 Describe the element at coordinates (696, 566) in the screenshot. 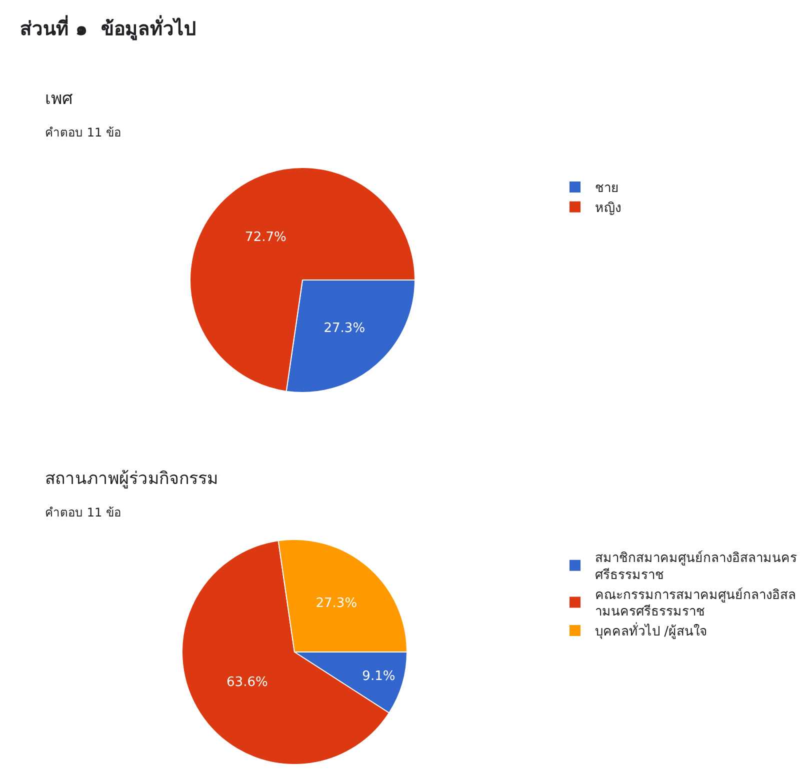

I see `legend-label: สมาชิกสมาคมศูนย์กลางอิสลามนครศรีธรรมราช` at that location.